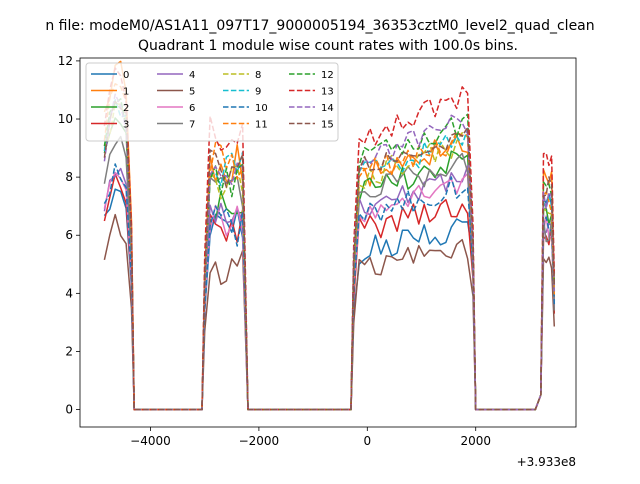 The width and height of the screenshot is (640, 484). I want to click on legend-box, so click(212, 102).